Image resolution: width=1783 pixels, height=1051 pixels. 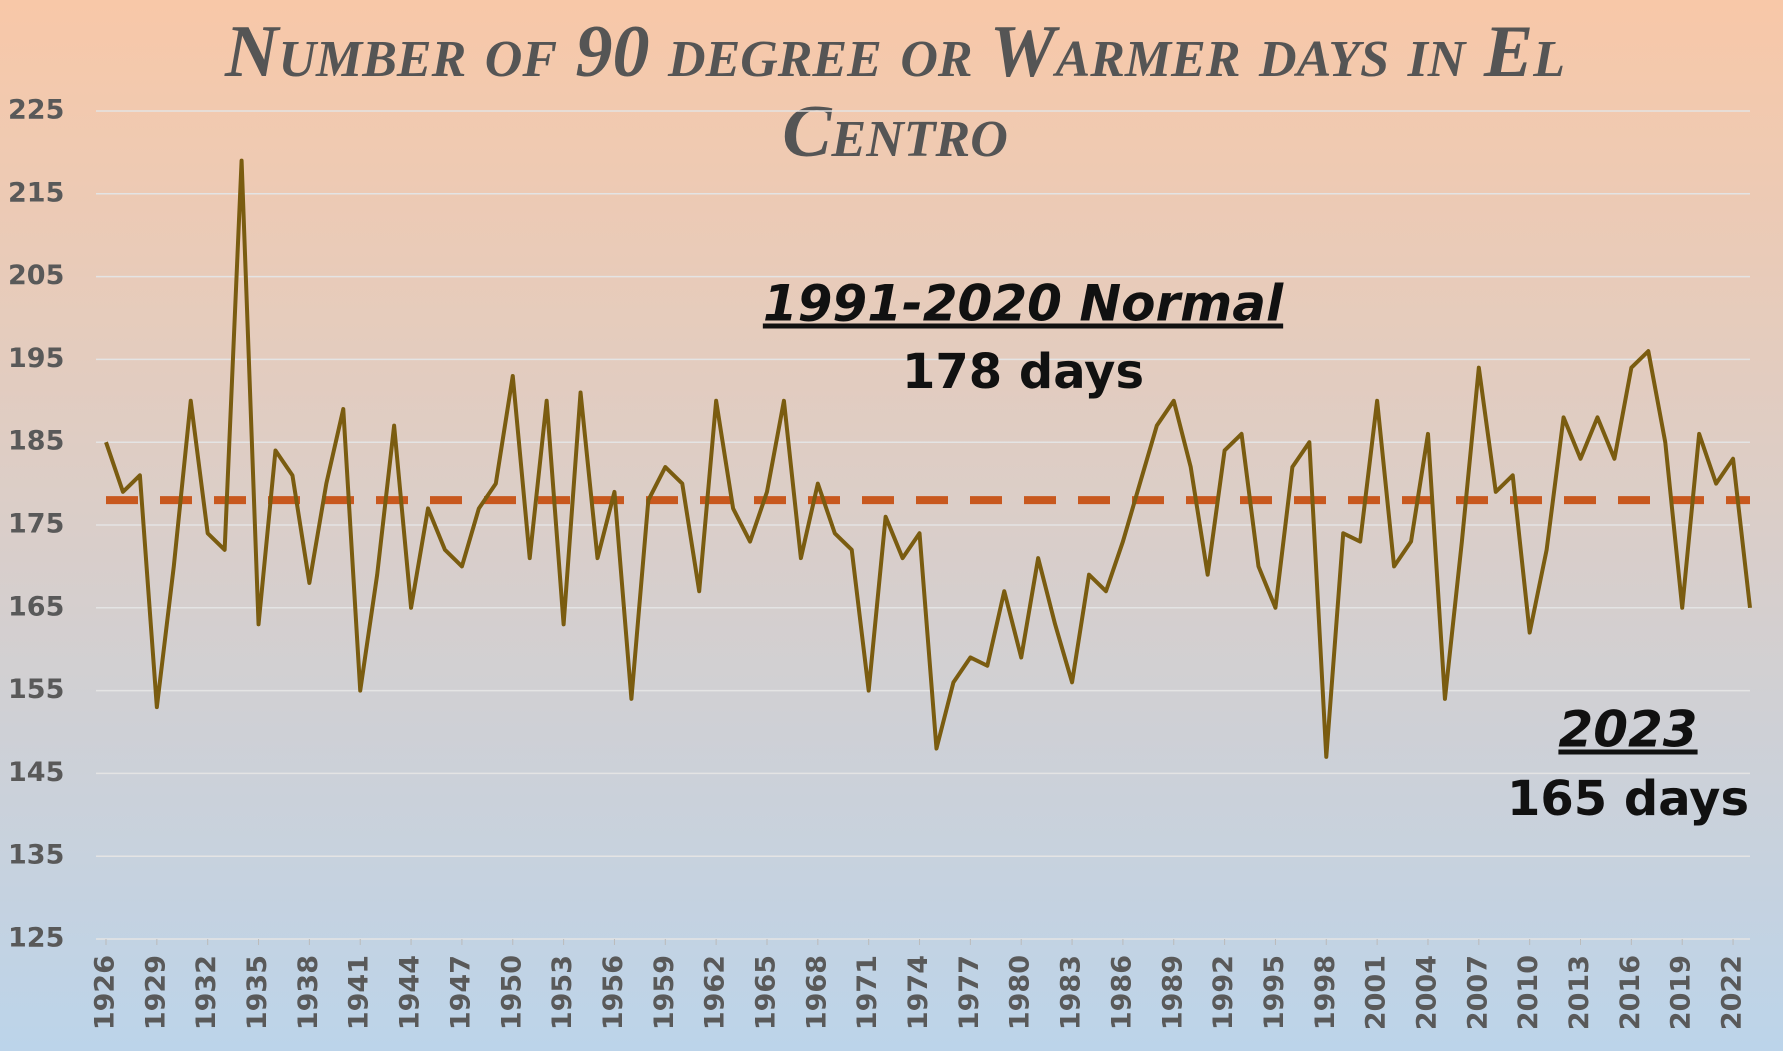 What do you see at coordinates (105, 992) in the screenshot?
I see `x-tick-label: 1926` at bounding box center [105, 992].